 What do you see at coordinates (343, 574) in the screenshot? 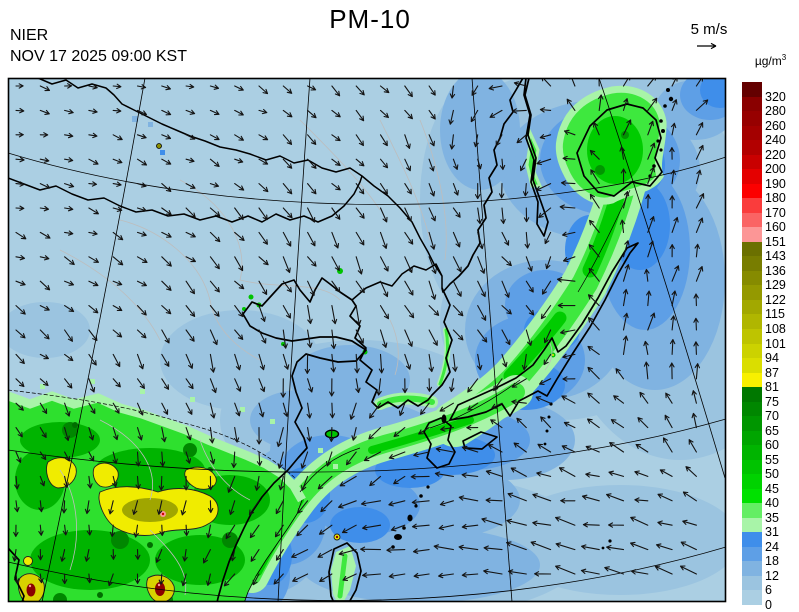
I see `pm-plume-taiwan` at bounding box center [343, 574].